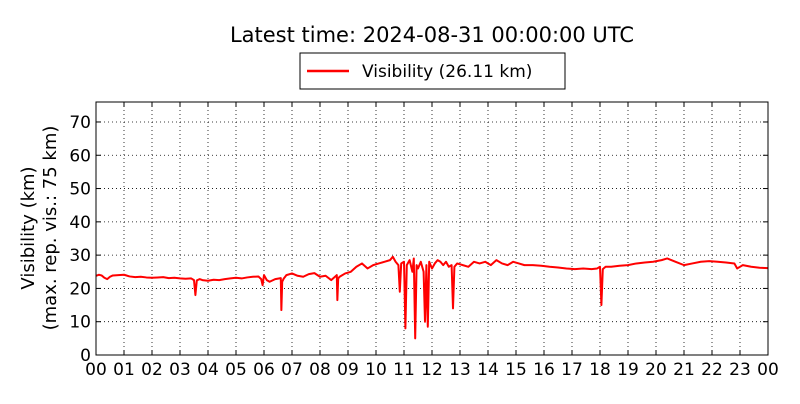 This screenshot has height=404, width=800. Describe the element at coordinates (28, 227) in the screenshot. I see `y-axis-label-line1: Visibility (km)` at that location.